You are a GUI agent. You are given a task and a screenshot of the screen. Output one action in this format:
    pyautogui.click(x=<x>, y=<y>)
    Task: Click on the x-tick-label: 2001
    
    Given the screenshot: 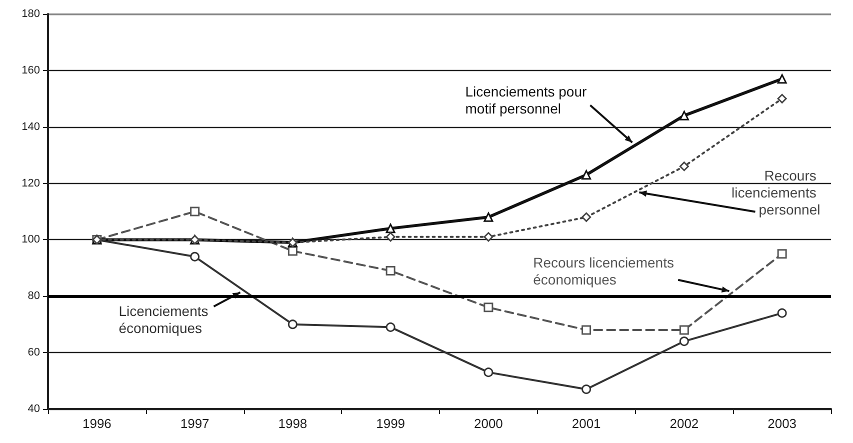 What is the action you would take?
    pyautogui.click(x=586, y=423)
    